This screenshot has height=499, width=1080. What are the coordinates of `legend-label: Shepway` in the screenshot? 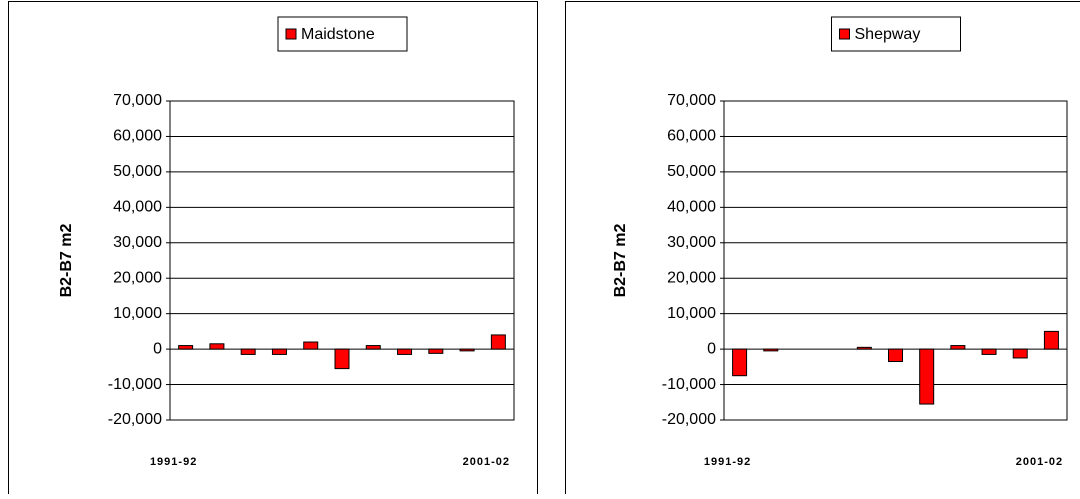 It's located at (888, 34).